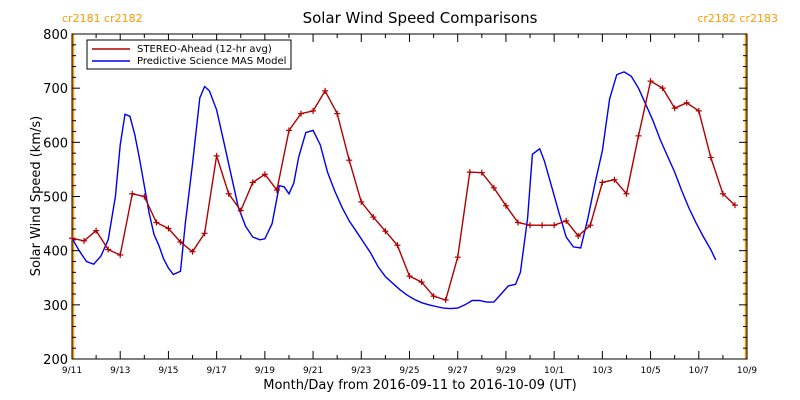 The image size is (800, 400). Describe the element at coordinates (409, 371) in the screenshot. I see `x-tick-label: 9/25` at that location.